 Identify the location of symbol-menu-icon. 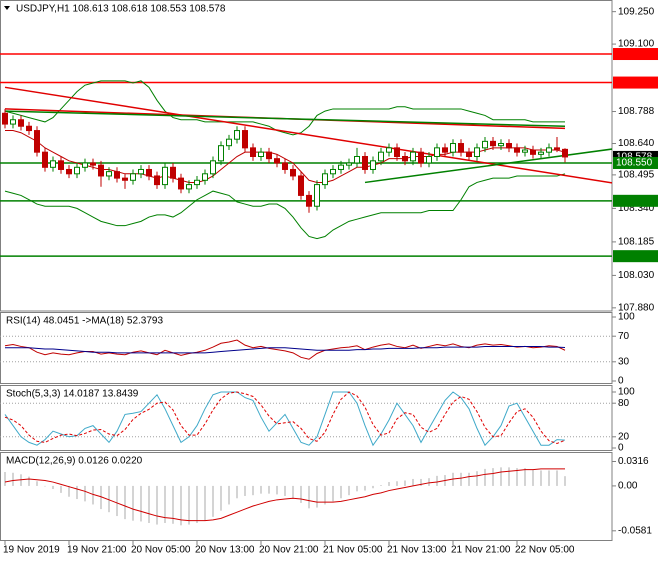
(7, 8).